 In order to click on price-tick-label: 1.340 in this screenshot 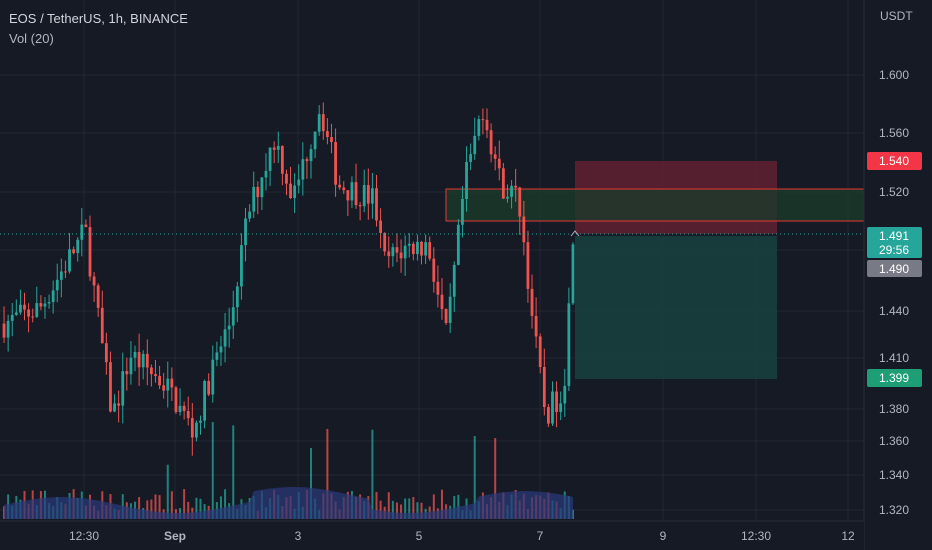, I will do `click(894, 475)`.